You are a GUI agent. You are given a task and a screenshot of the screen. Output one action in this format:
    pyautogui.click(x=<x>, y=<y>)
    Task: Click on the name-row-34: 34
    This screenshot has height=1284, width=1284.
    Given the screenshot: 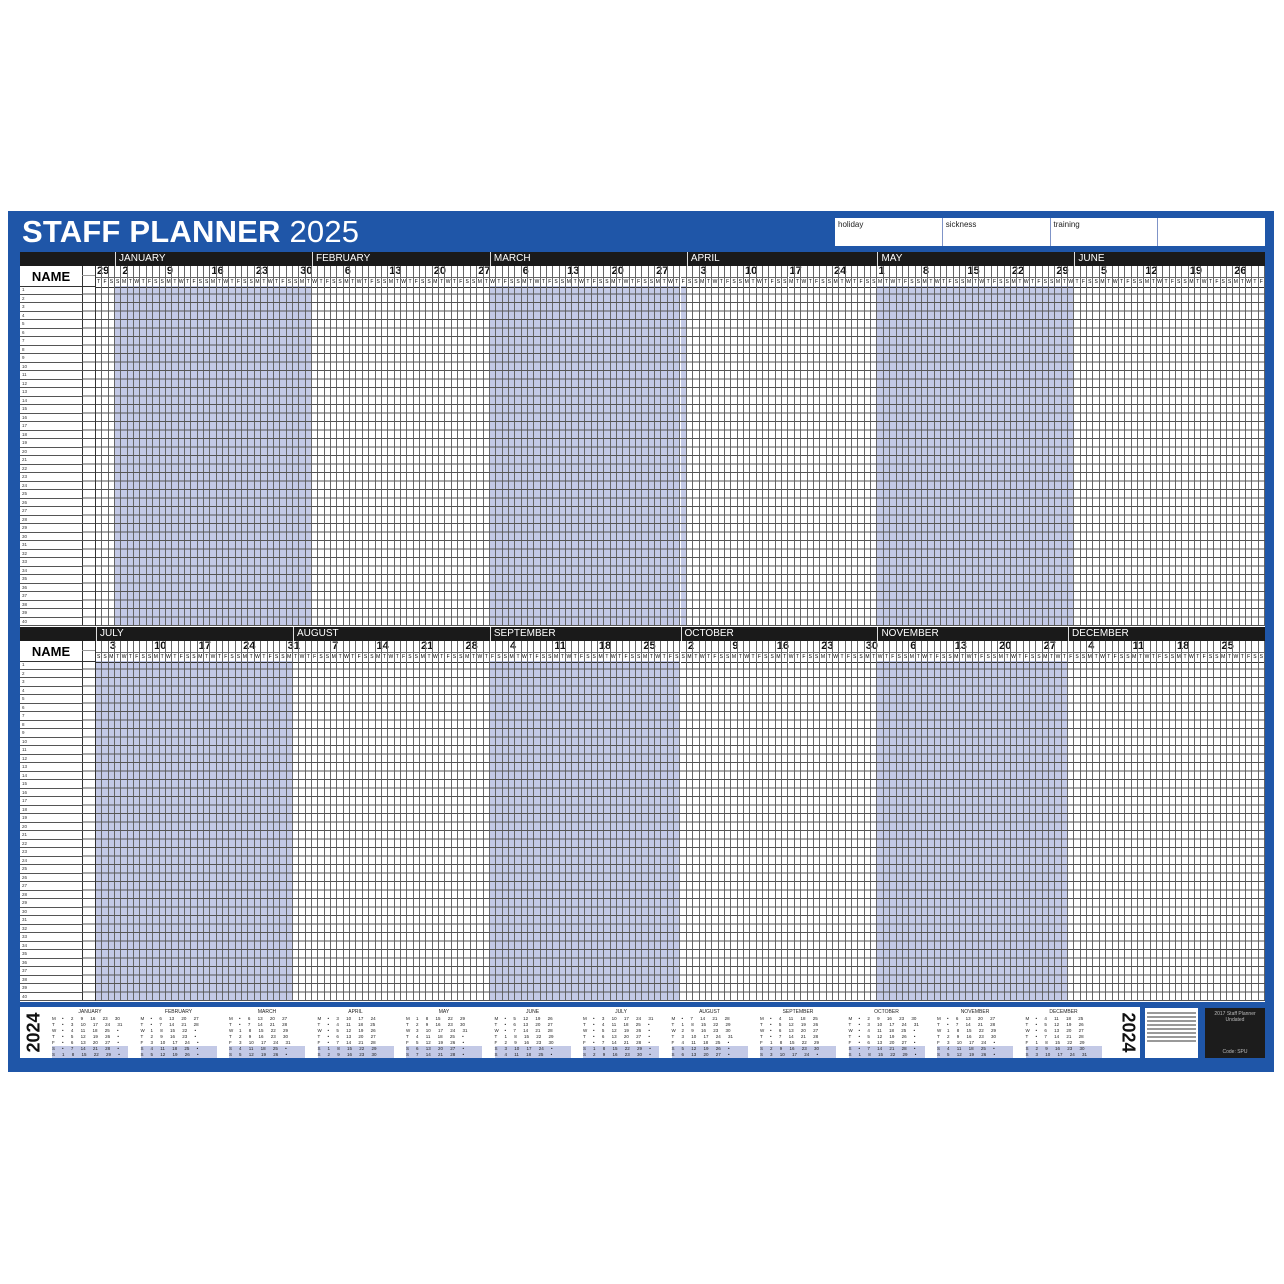 What is the action you would take?
    pyautogui.click(x=51, y=571)
    